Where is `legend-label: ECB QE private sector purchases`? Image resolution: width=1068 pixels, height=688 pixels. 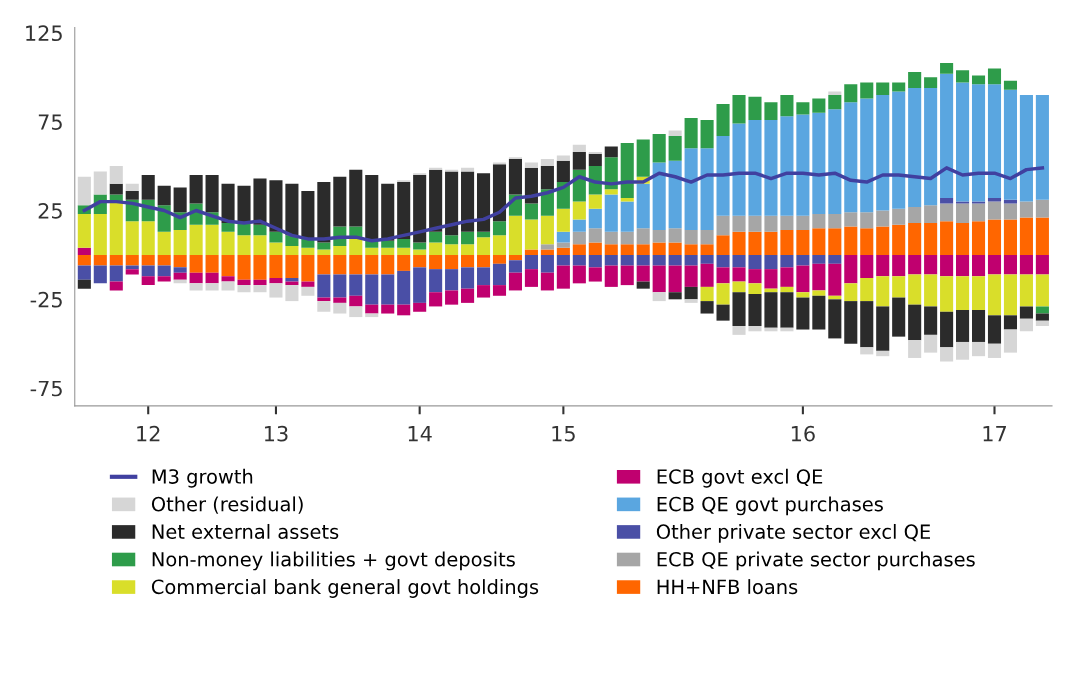
legend-label: ECB QE private sector purchases is located at coordinates (816, 561).